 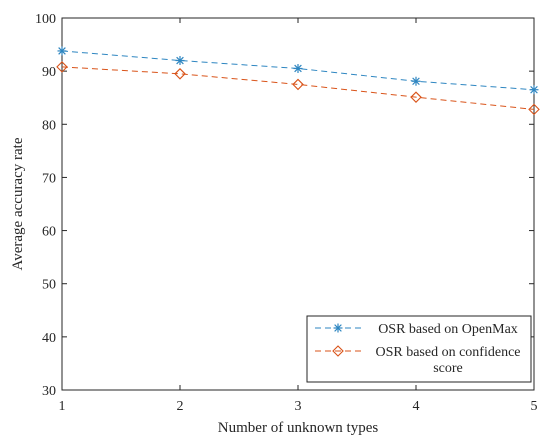 I want to click on series-layer, so click(x=298, y=81).